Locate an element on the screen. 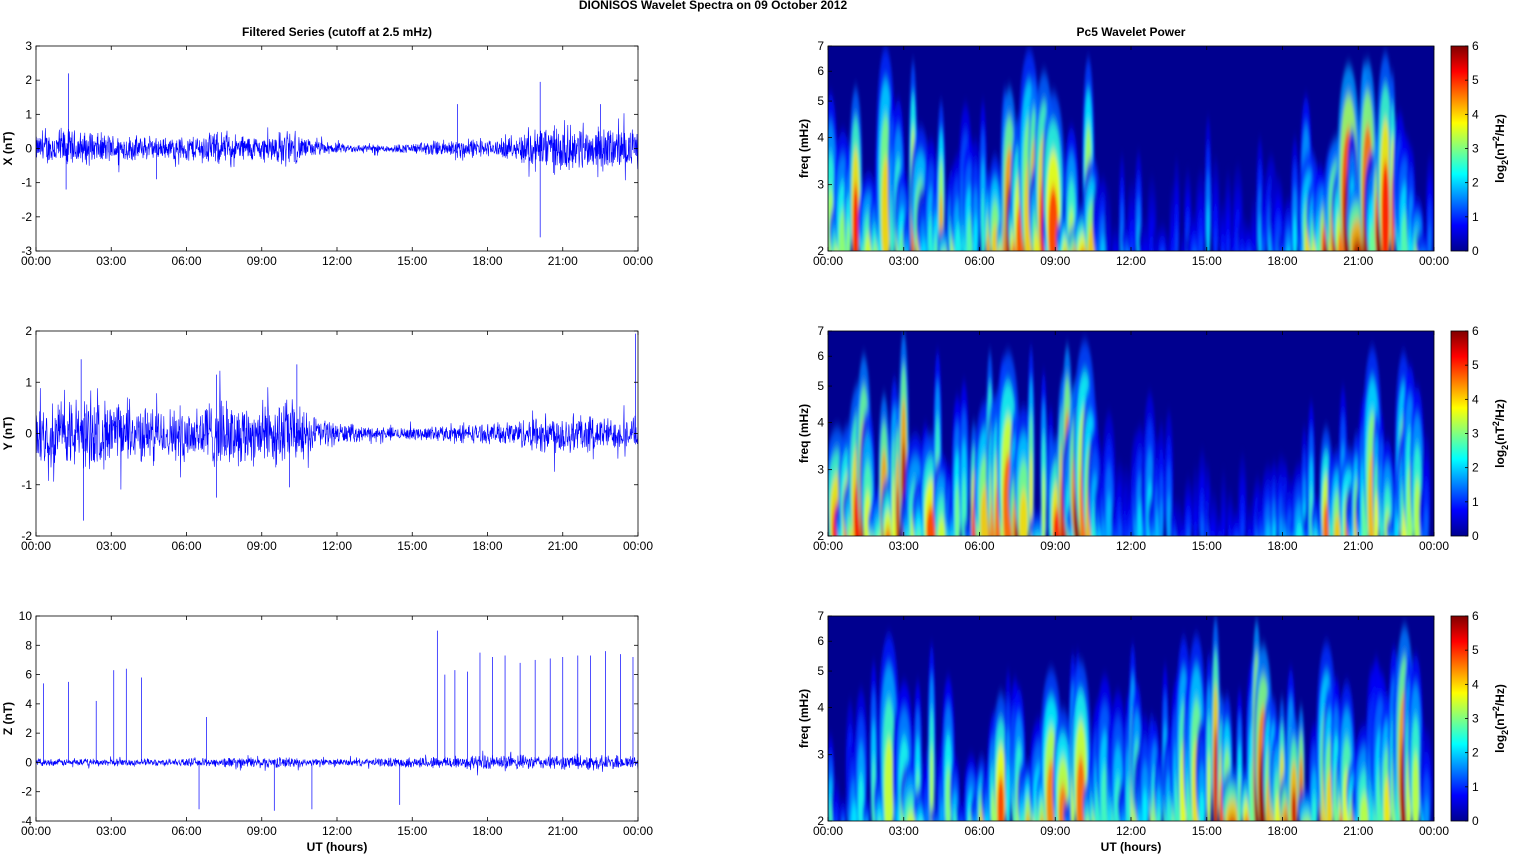  freq-axis-label: freq (mHz) is located at coordinates (804, 718).